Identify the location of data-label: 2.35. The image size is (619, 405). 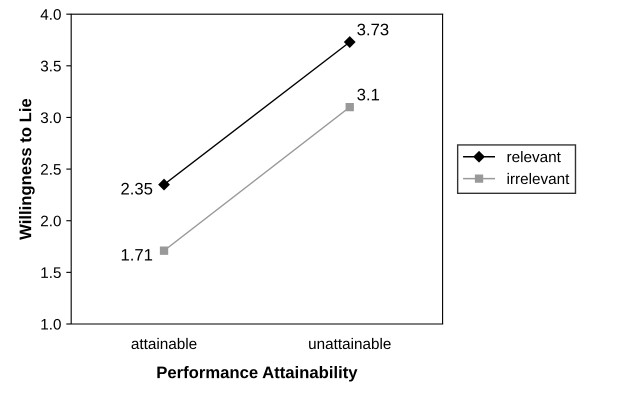
(136, 188).